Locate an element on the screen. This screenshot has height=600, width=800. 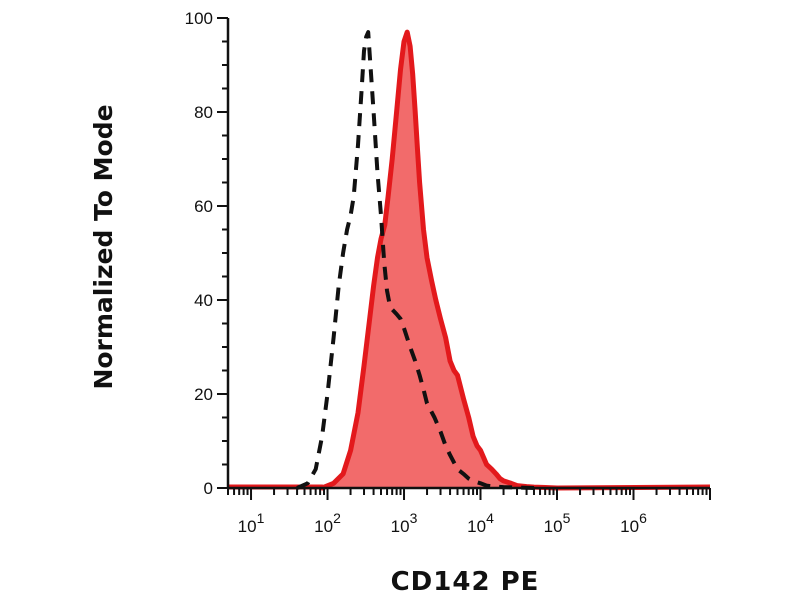
y-tick-label: 20 is located at coordinates (203, 394).